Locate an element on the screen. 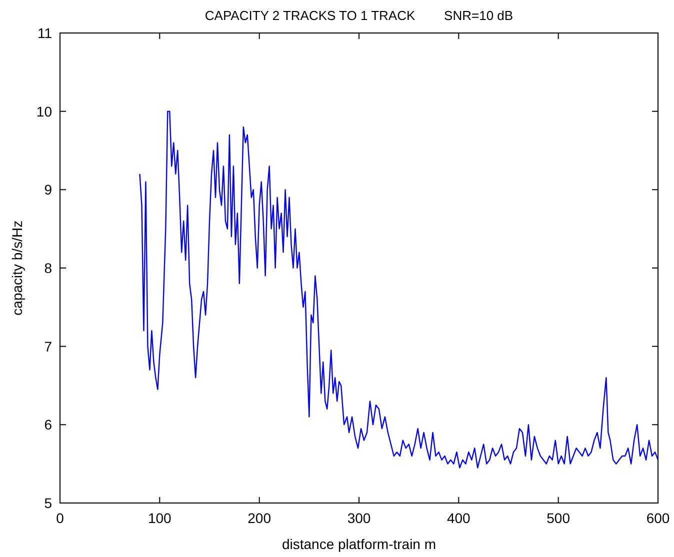  x-tick-label: 400 is located at coordinates (458, 518).